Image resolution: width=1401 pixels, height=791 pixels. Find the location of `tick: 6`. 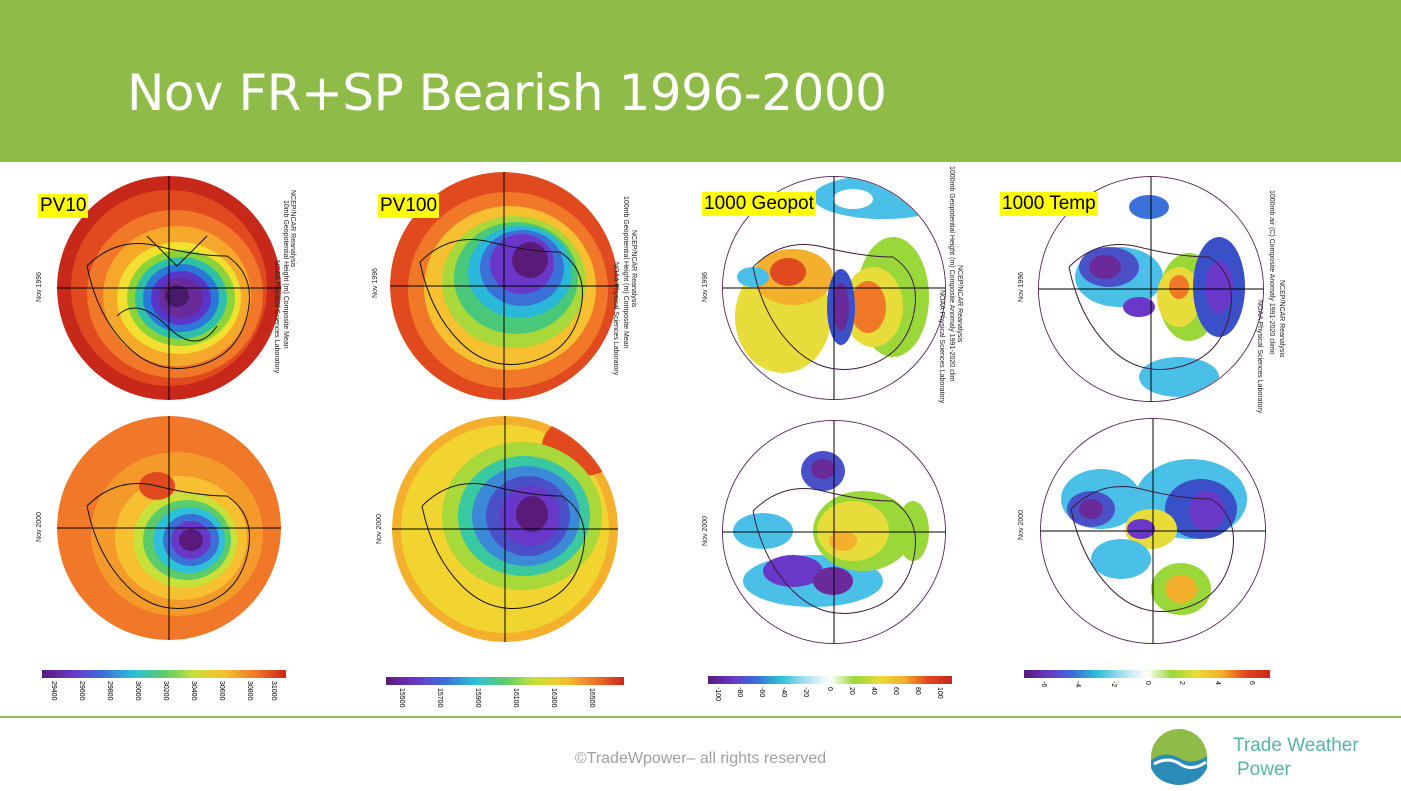

tick: 6 is located at coordinates (1251, 683).